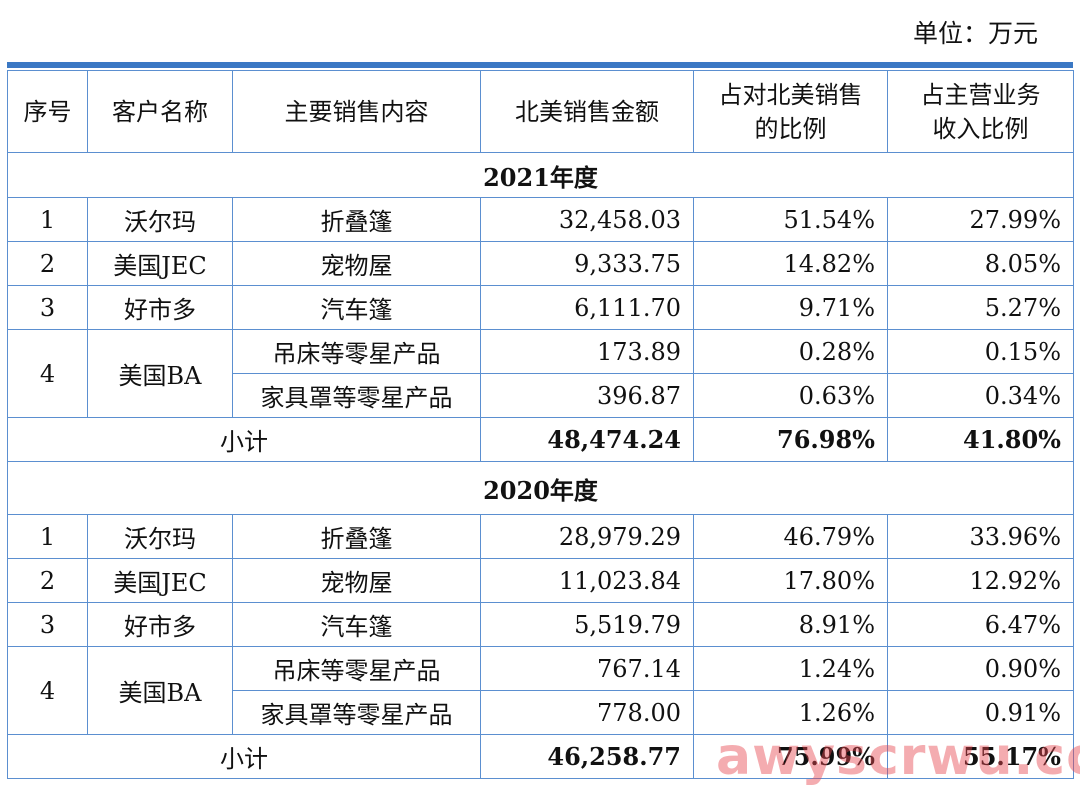 The height and width of the screenshot is (788, 1080). What do you see at coordinates (587, 668) in the screenshot?
I see `cell-amount: 767.14` at bounding box center [587, 668].